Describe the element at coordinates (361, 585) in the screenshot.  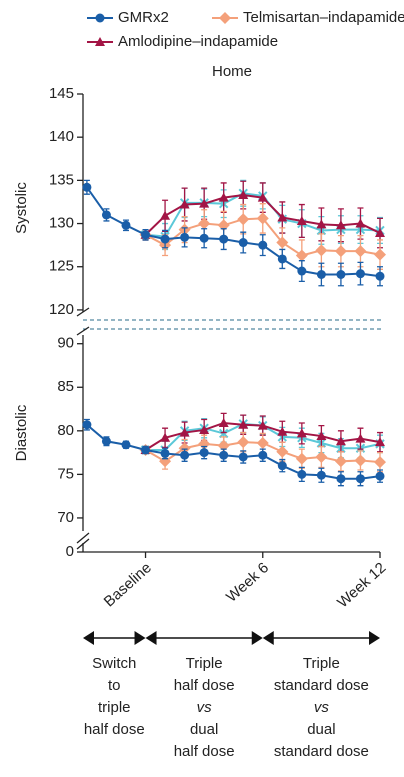
I see `x-tick-label: Week 12` at that location.